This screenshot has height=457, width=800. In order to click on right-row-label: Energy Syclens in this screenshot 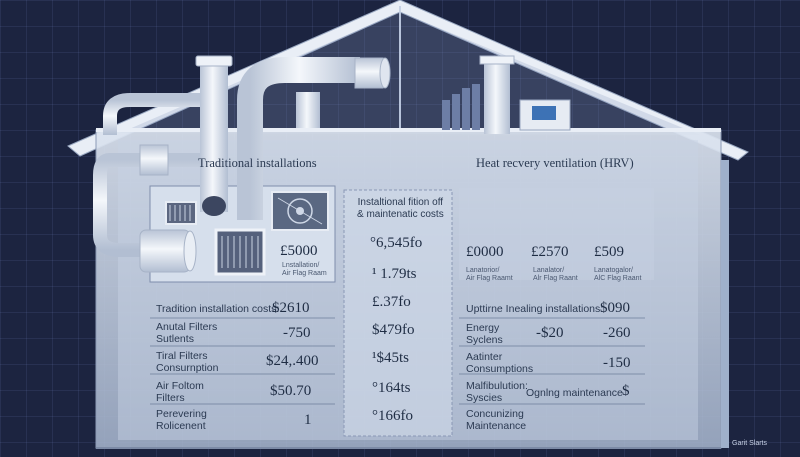, I will do `click(484, 334)`.